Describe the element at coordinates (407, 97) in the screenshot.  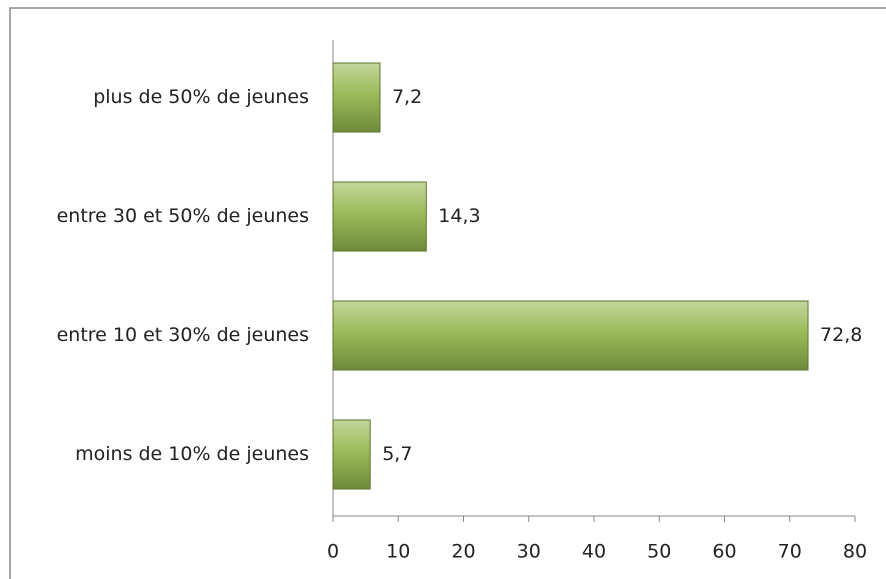
I see `value-label: 7,2` at that location.